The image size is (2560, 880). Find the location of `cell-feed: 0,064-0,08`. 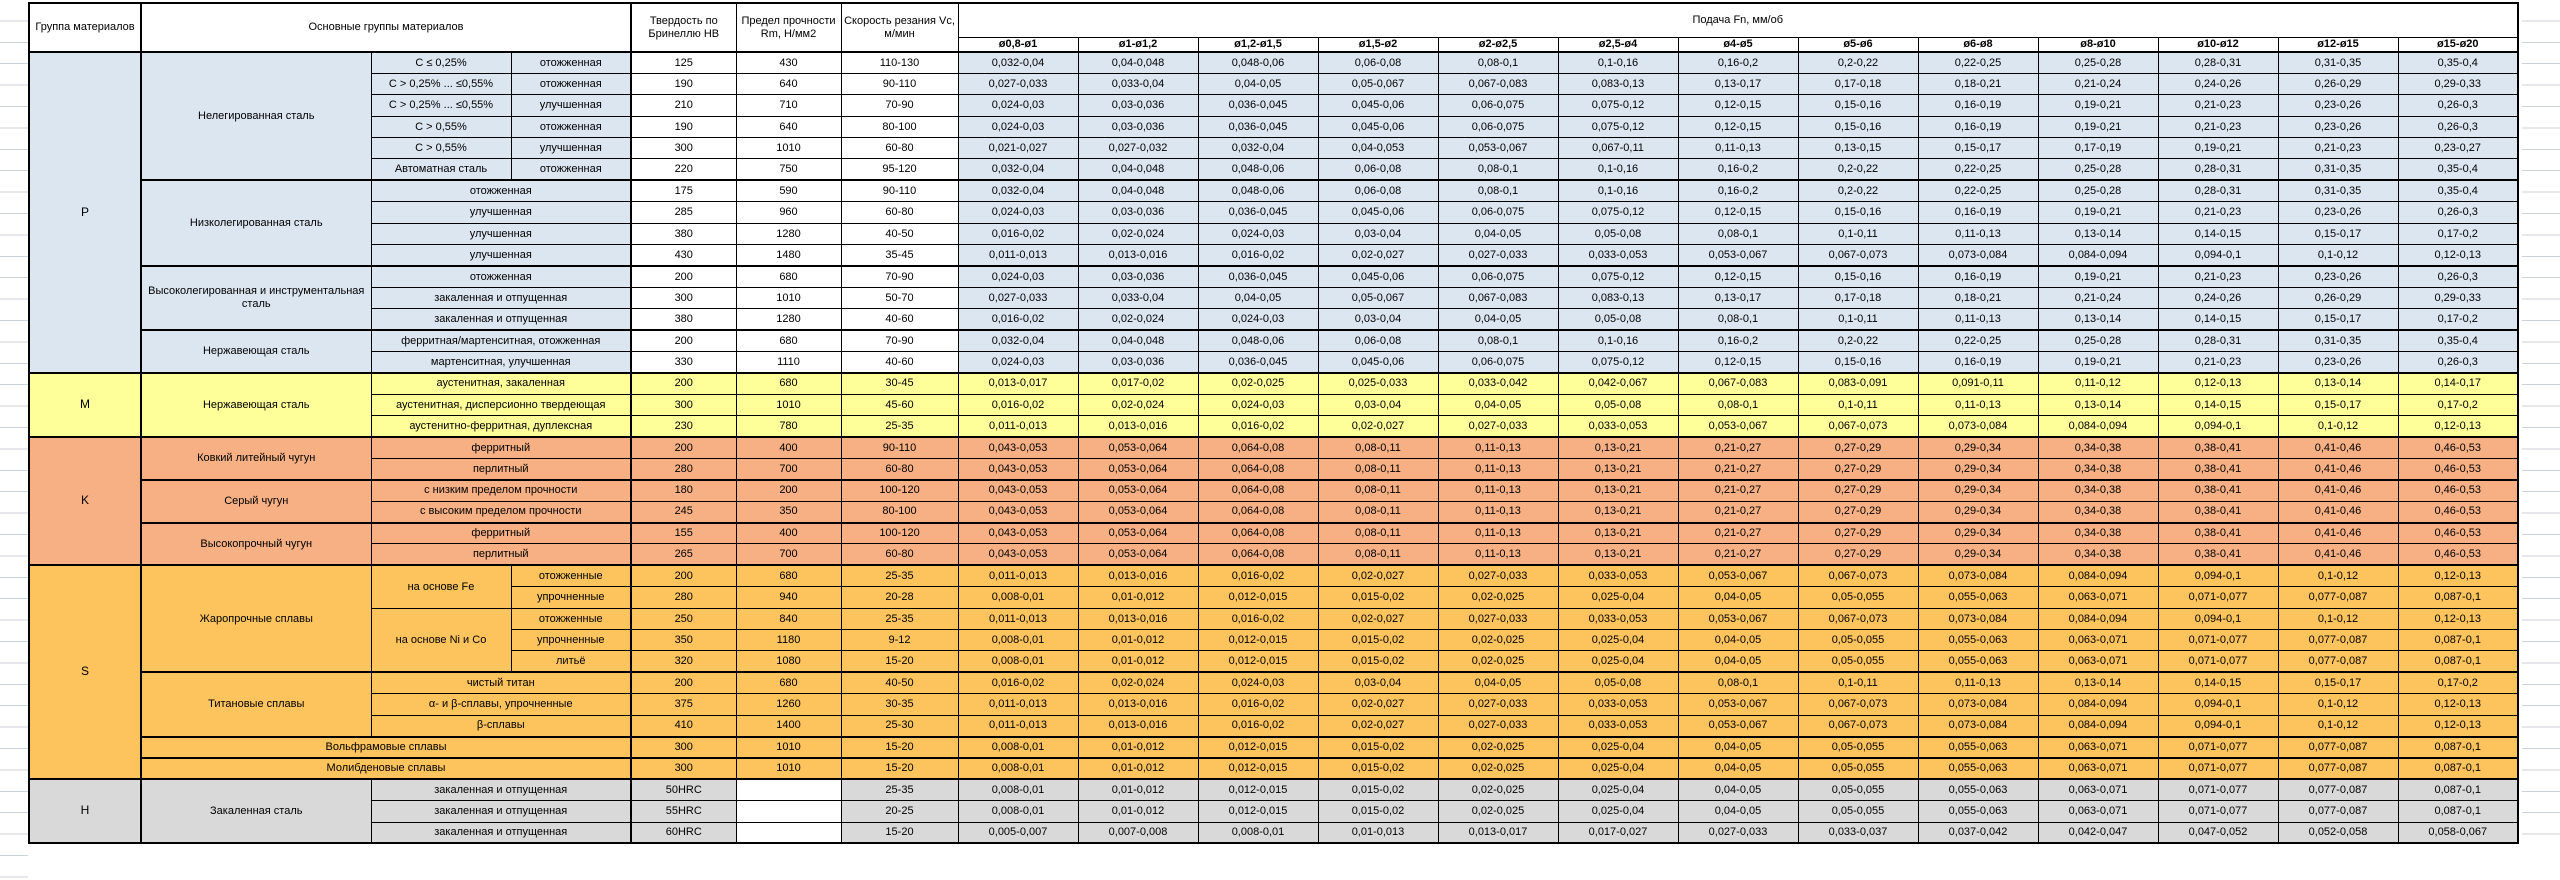

cell-feed: 0,064-0,08 is located at coordinates (1258, 469).